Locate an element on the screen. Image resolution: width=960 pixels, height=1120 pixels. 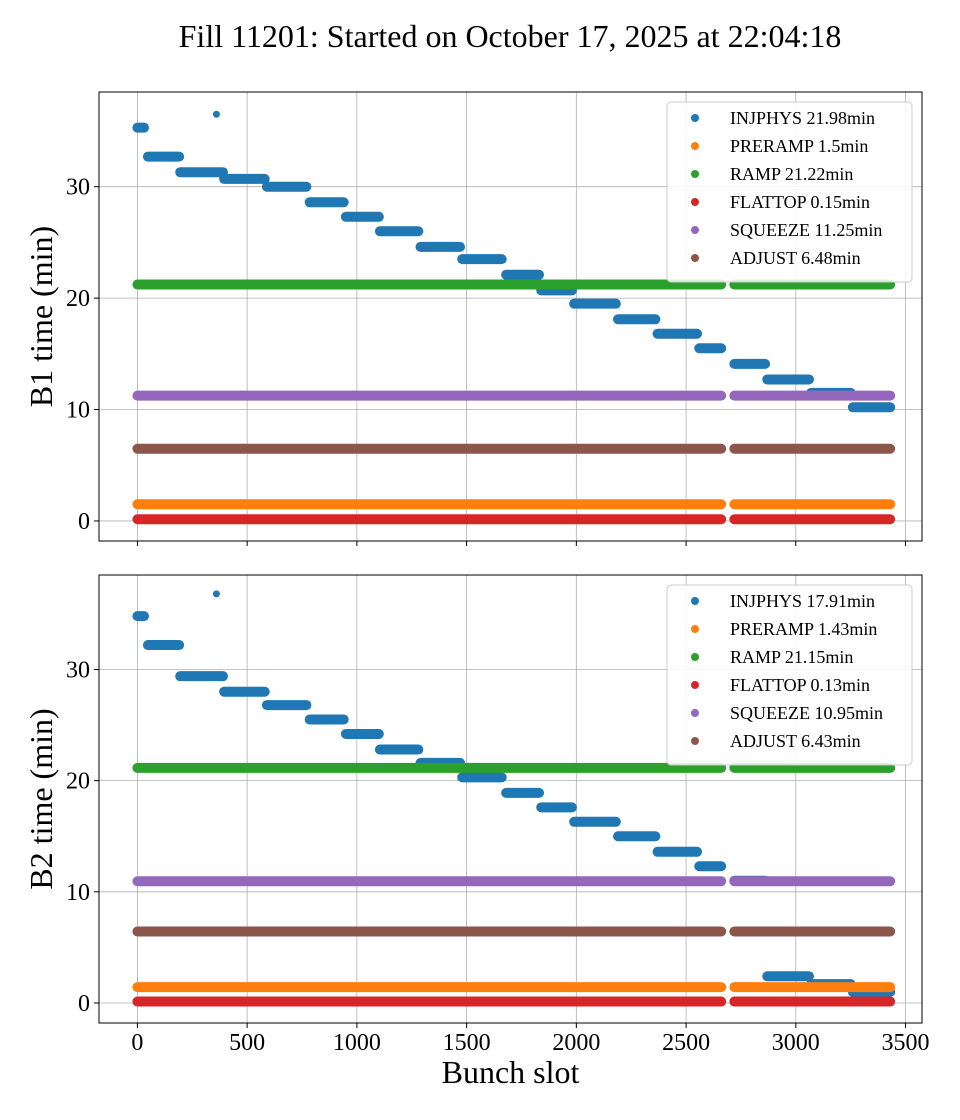
x-axis-label: Bunch slot is located at coordinates (511, 1072).